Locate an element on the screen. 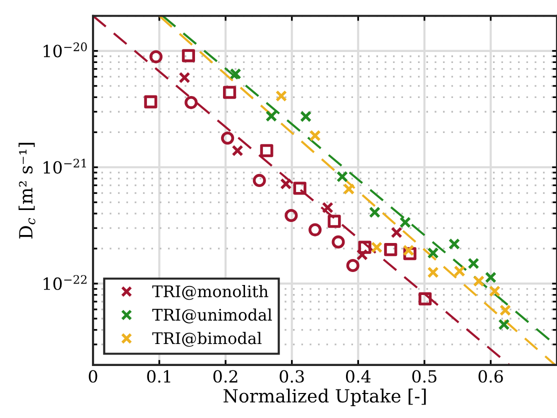 This screenshot has width=557, height=418. y-tick-label: 10$^{−20}$ is located at coordinates (65, 50).